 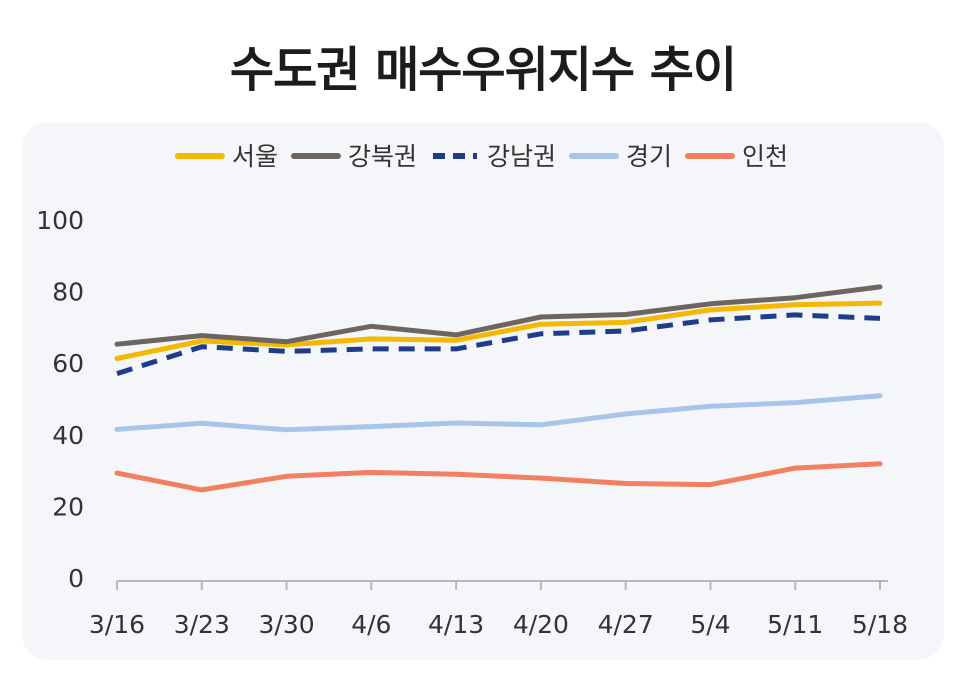 I want to click on y-tick-label: 100, so click(x=60, y=220).